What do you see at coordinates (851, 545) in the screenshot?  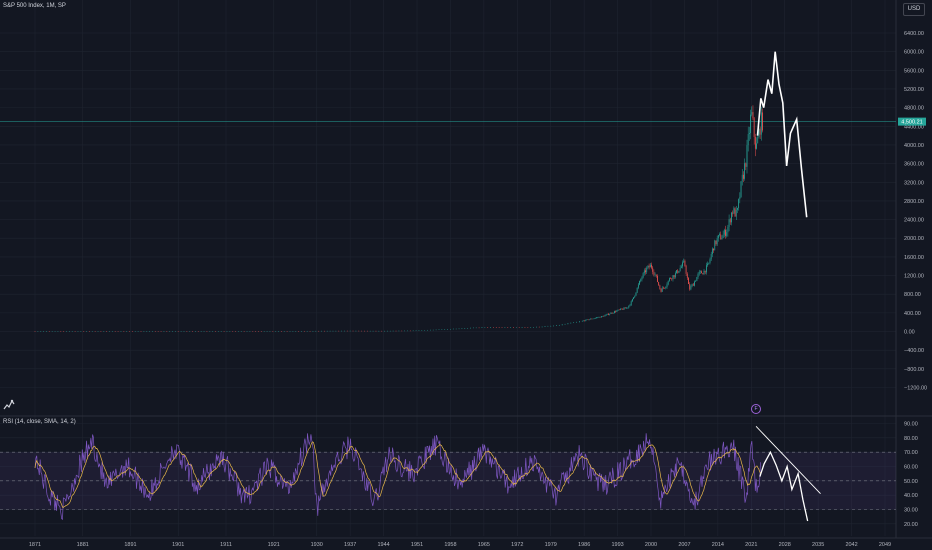 I see `x-tick-label: 2042` at bounding box center [851, 545].